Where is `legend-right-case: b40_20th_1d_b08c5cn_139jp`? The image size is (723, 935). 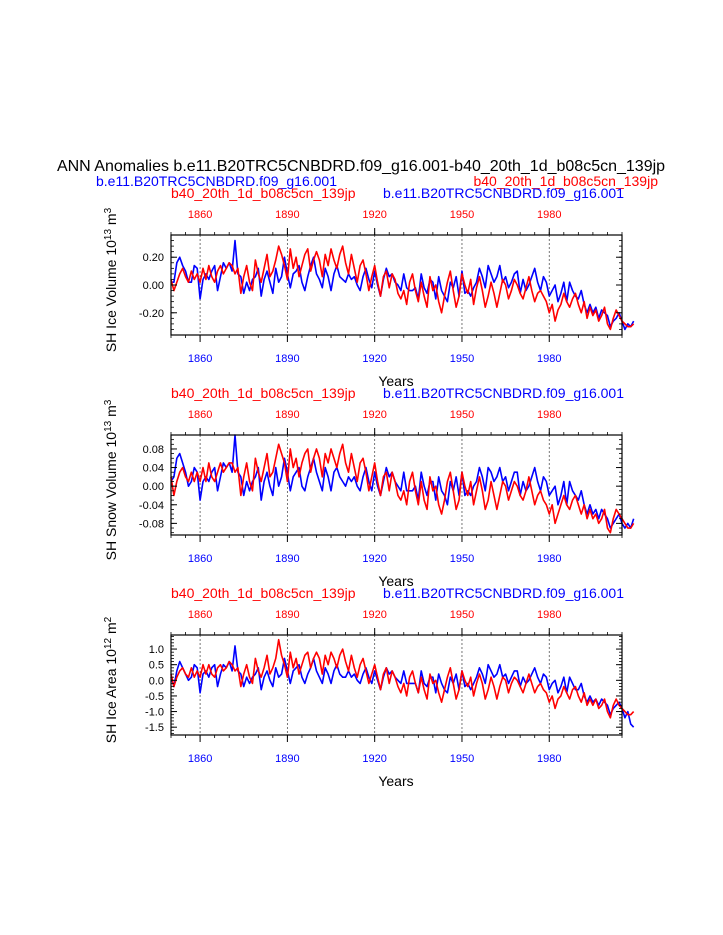 legend-right-case: b40_20th_1d_b08c5cn_139jp is located at coordinates (565, 181).